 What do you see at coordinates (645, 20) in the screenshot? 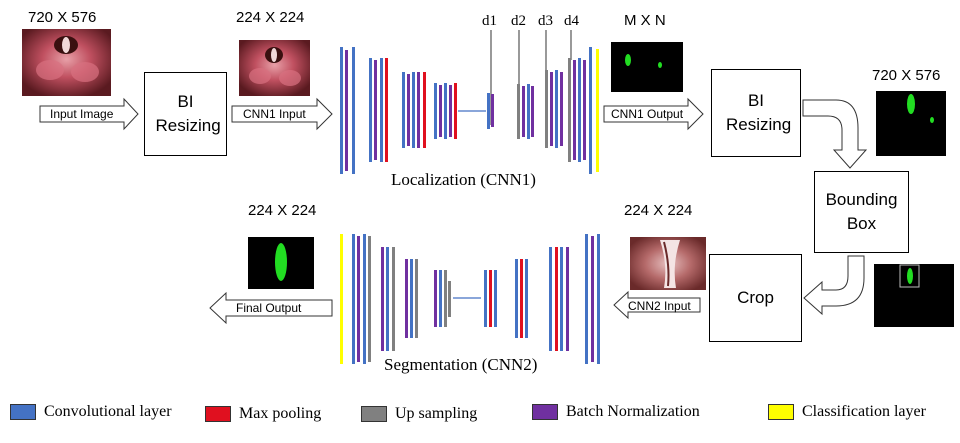
I see `dim-mxn-label: M X N` at bounding box center [645, 20].